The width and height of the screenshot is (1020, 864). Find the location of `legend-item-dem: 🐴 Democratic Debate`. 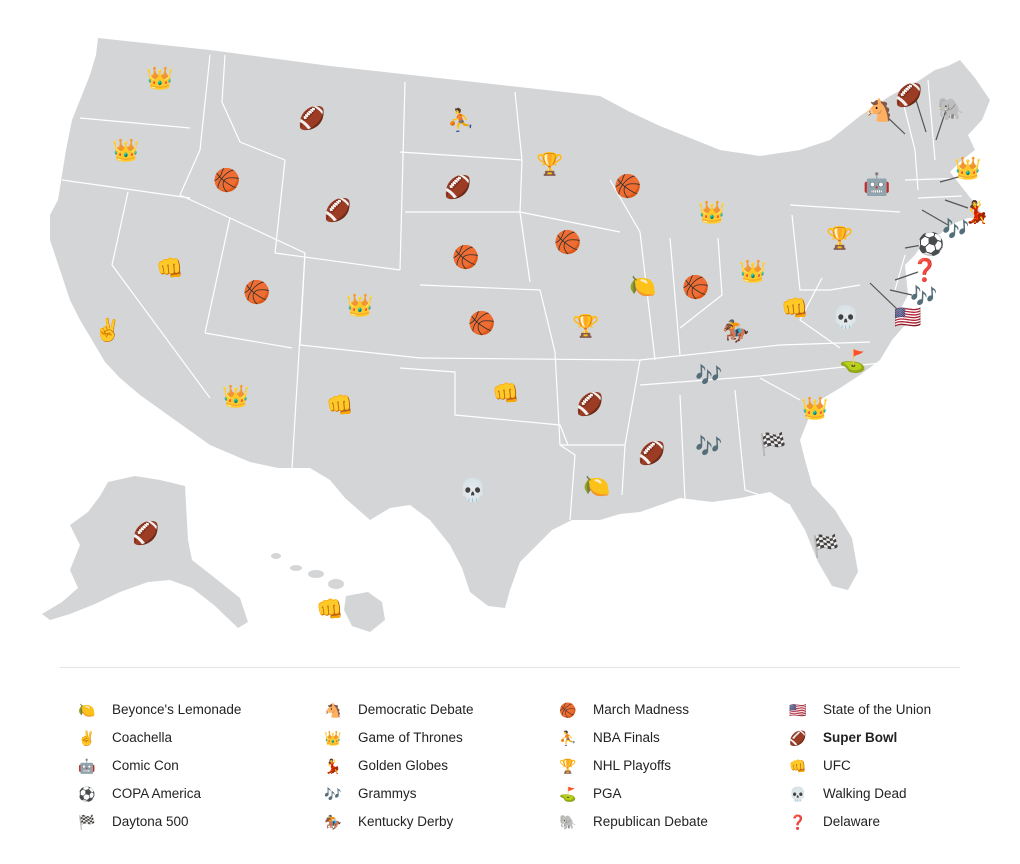

legend-item-dem: 🐴 Democratic Debate is located at coordinates (391, 710).